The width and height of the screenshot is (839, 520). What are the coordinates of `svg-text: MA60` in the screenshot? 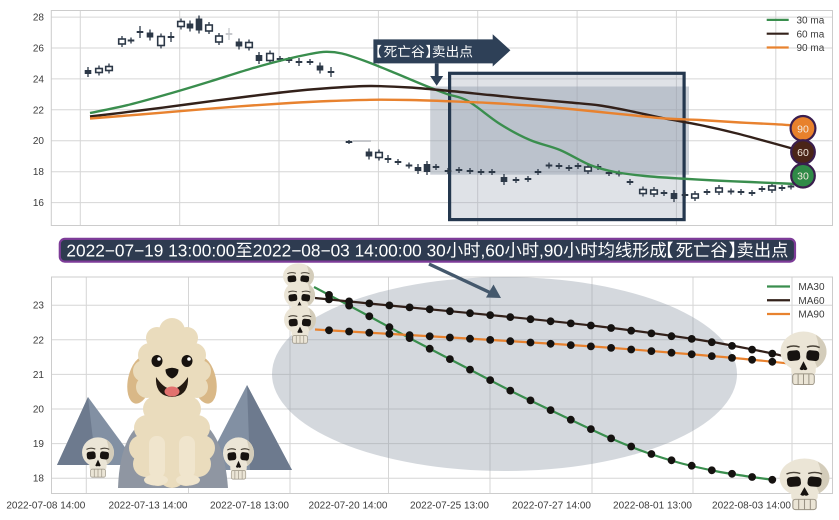 It's located at (811, 301).